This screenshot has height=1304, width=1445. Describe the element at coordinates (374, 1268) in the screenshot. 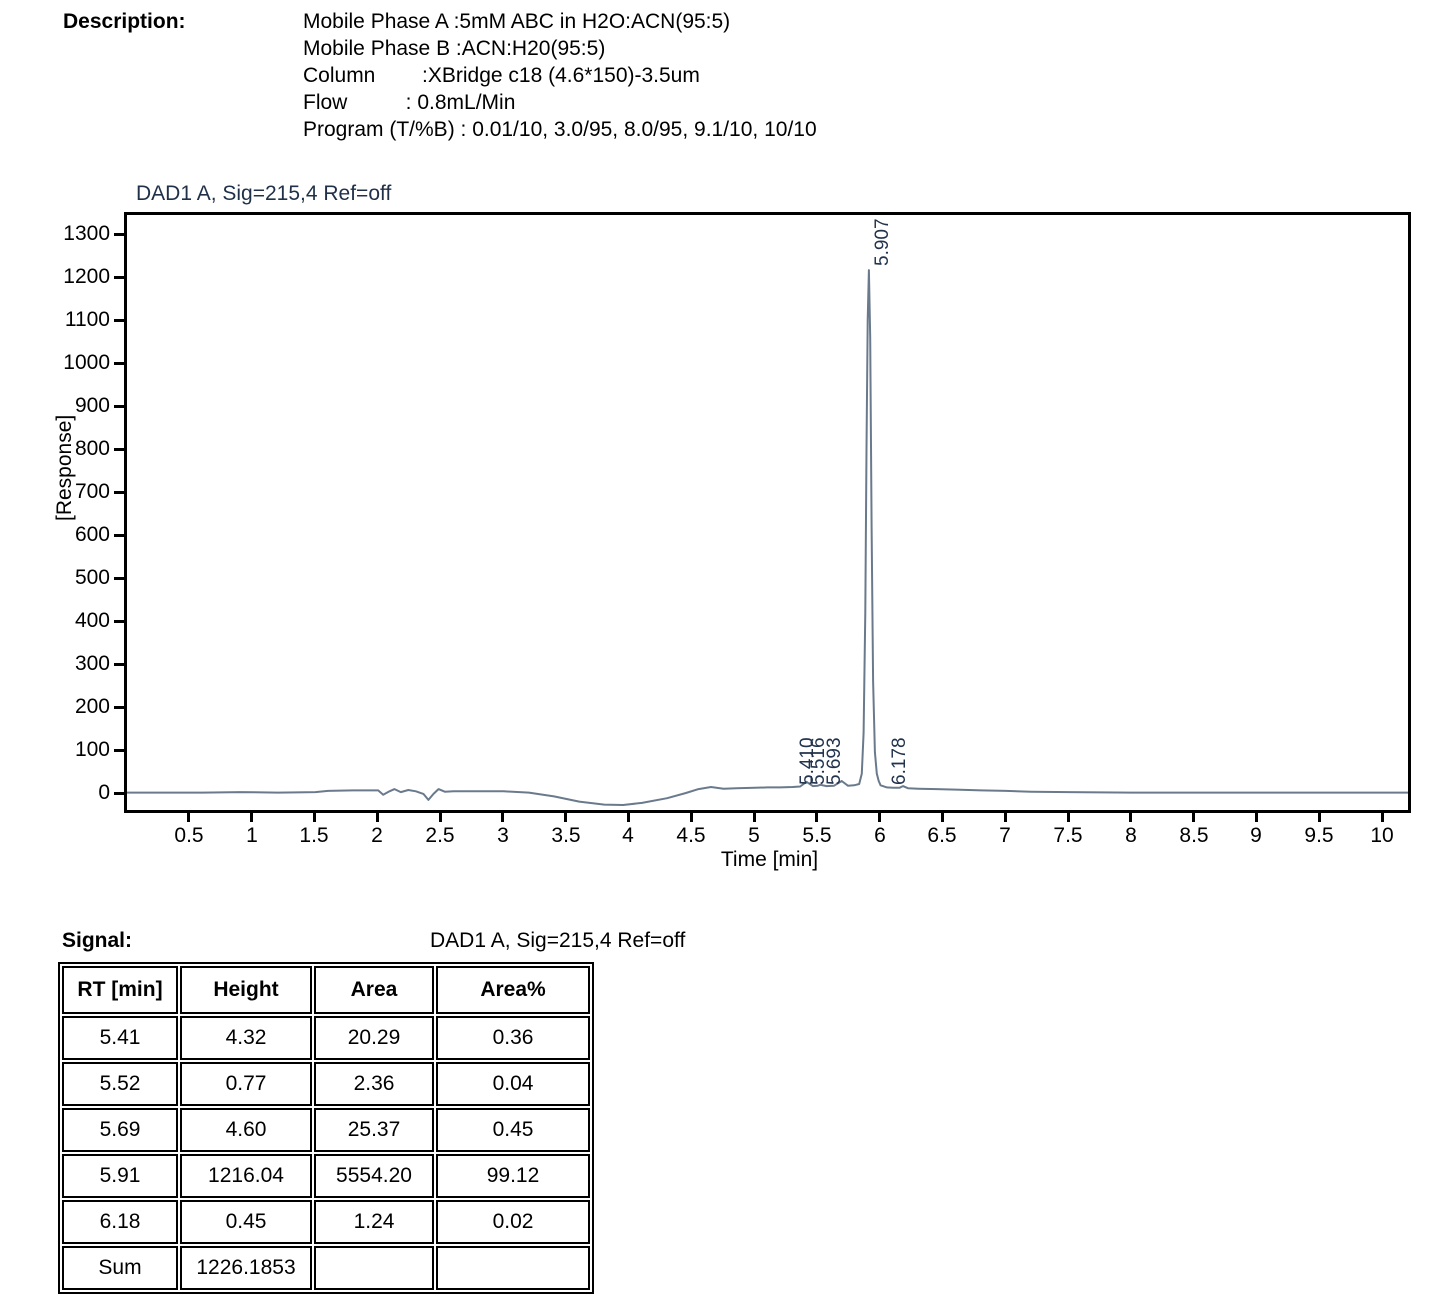

I see `cell-sum-area` at that location.